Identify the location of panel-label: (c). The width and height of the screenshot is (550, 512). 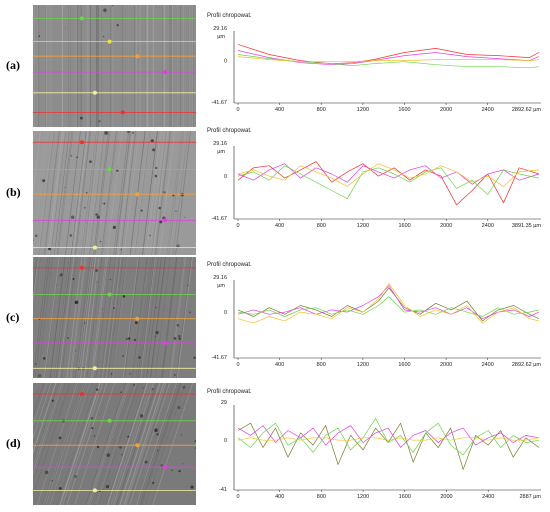
(13, 316).